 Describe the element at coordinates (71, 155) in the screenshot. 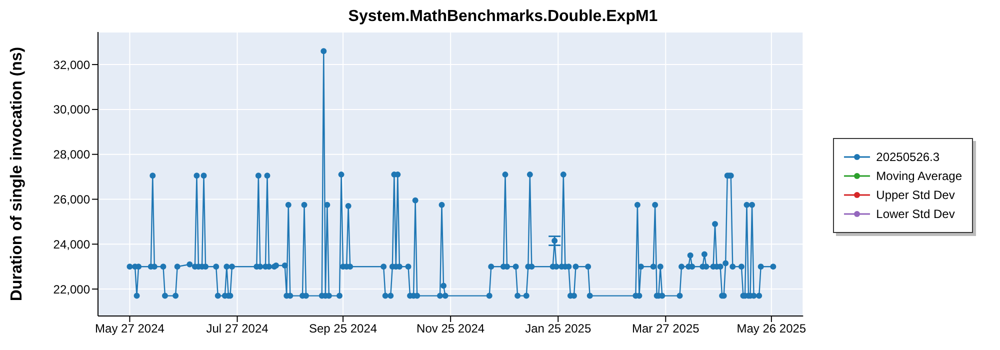

I see `y-tick-label: 28,000` at that location.